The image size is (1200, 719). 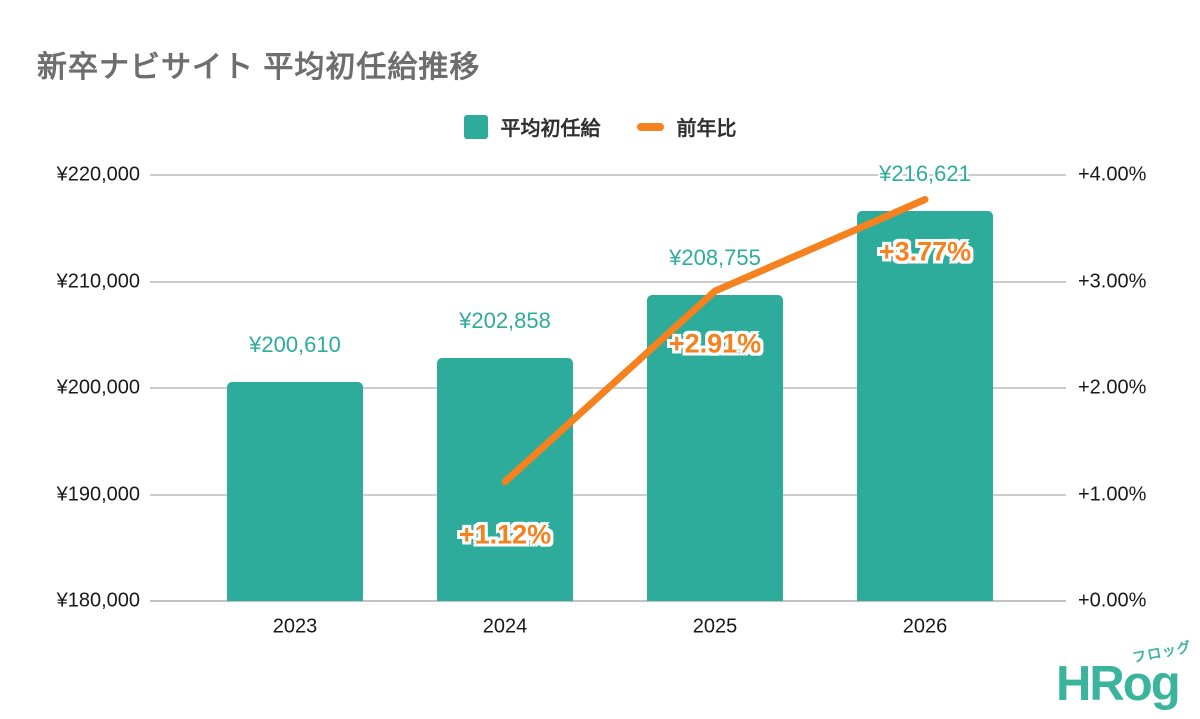 What do you see at coordinates (505, 534) in the screenshot?
I see `yoy-point-label: +1.12%` at bounding box center [505, 534].